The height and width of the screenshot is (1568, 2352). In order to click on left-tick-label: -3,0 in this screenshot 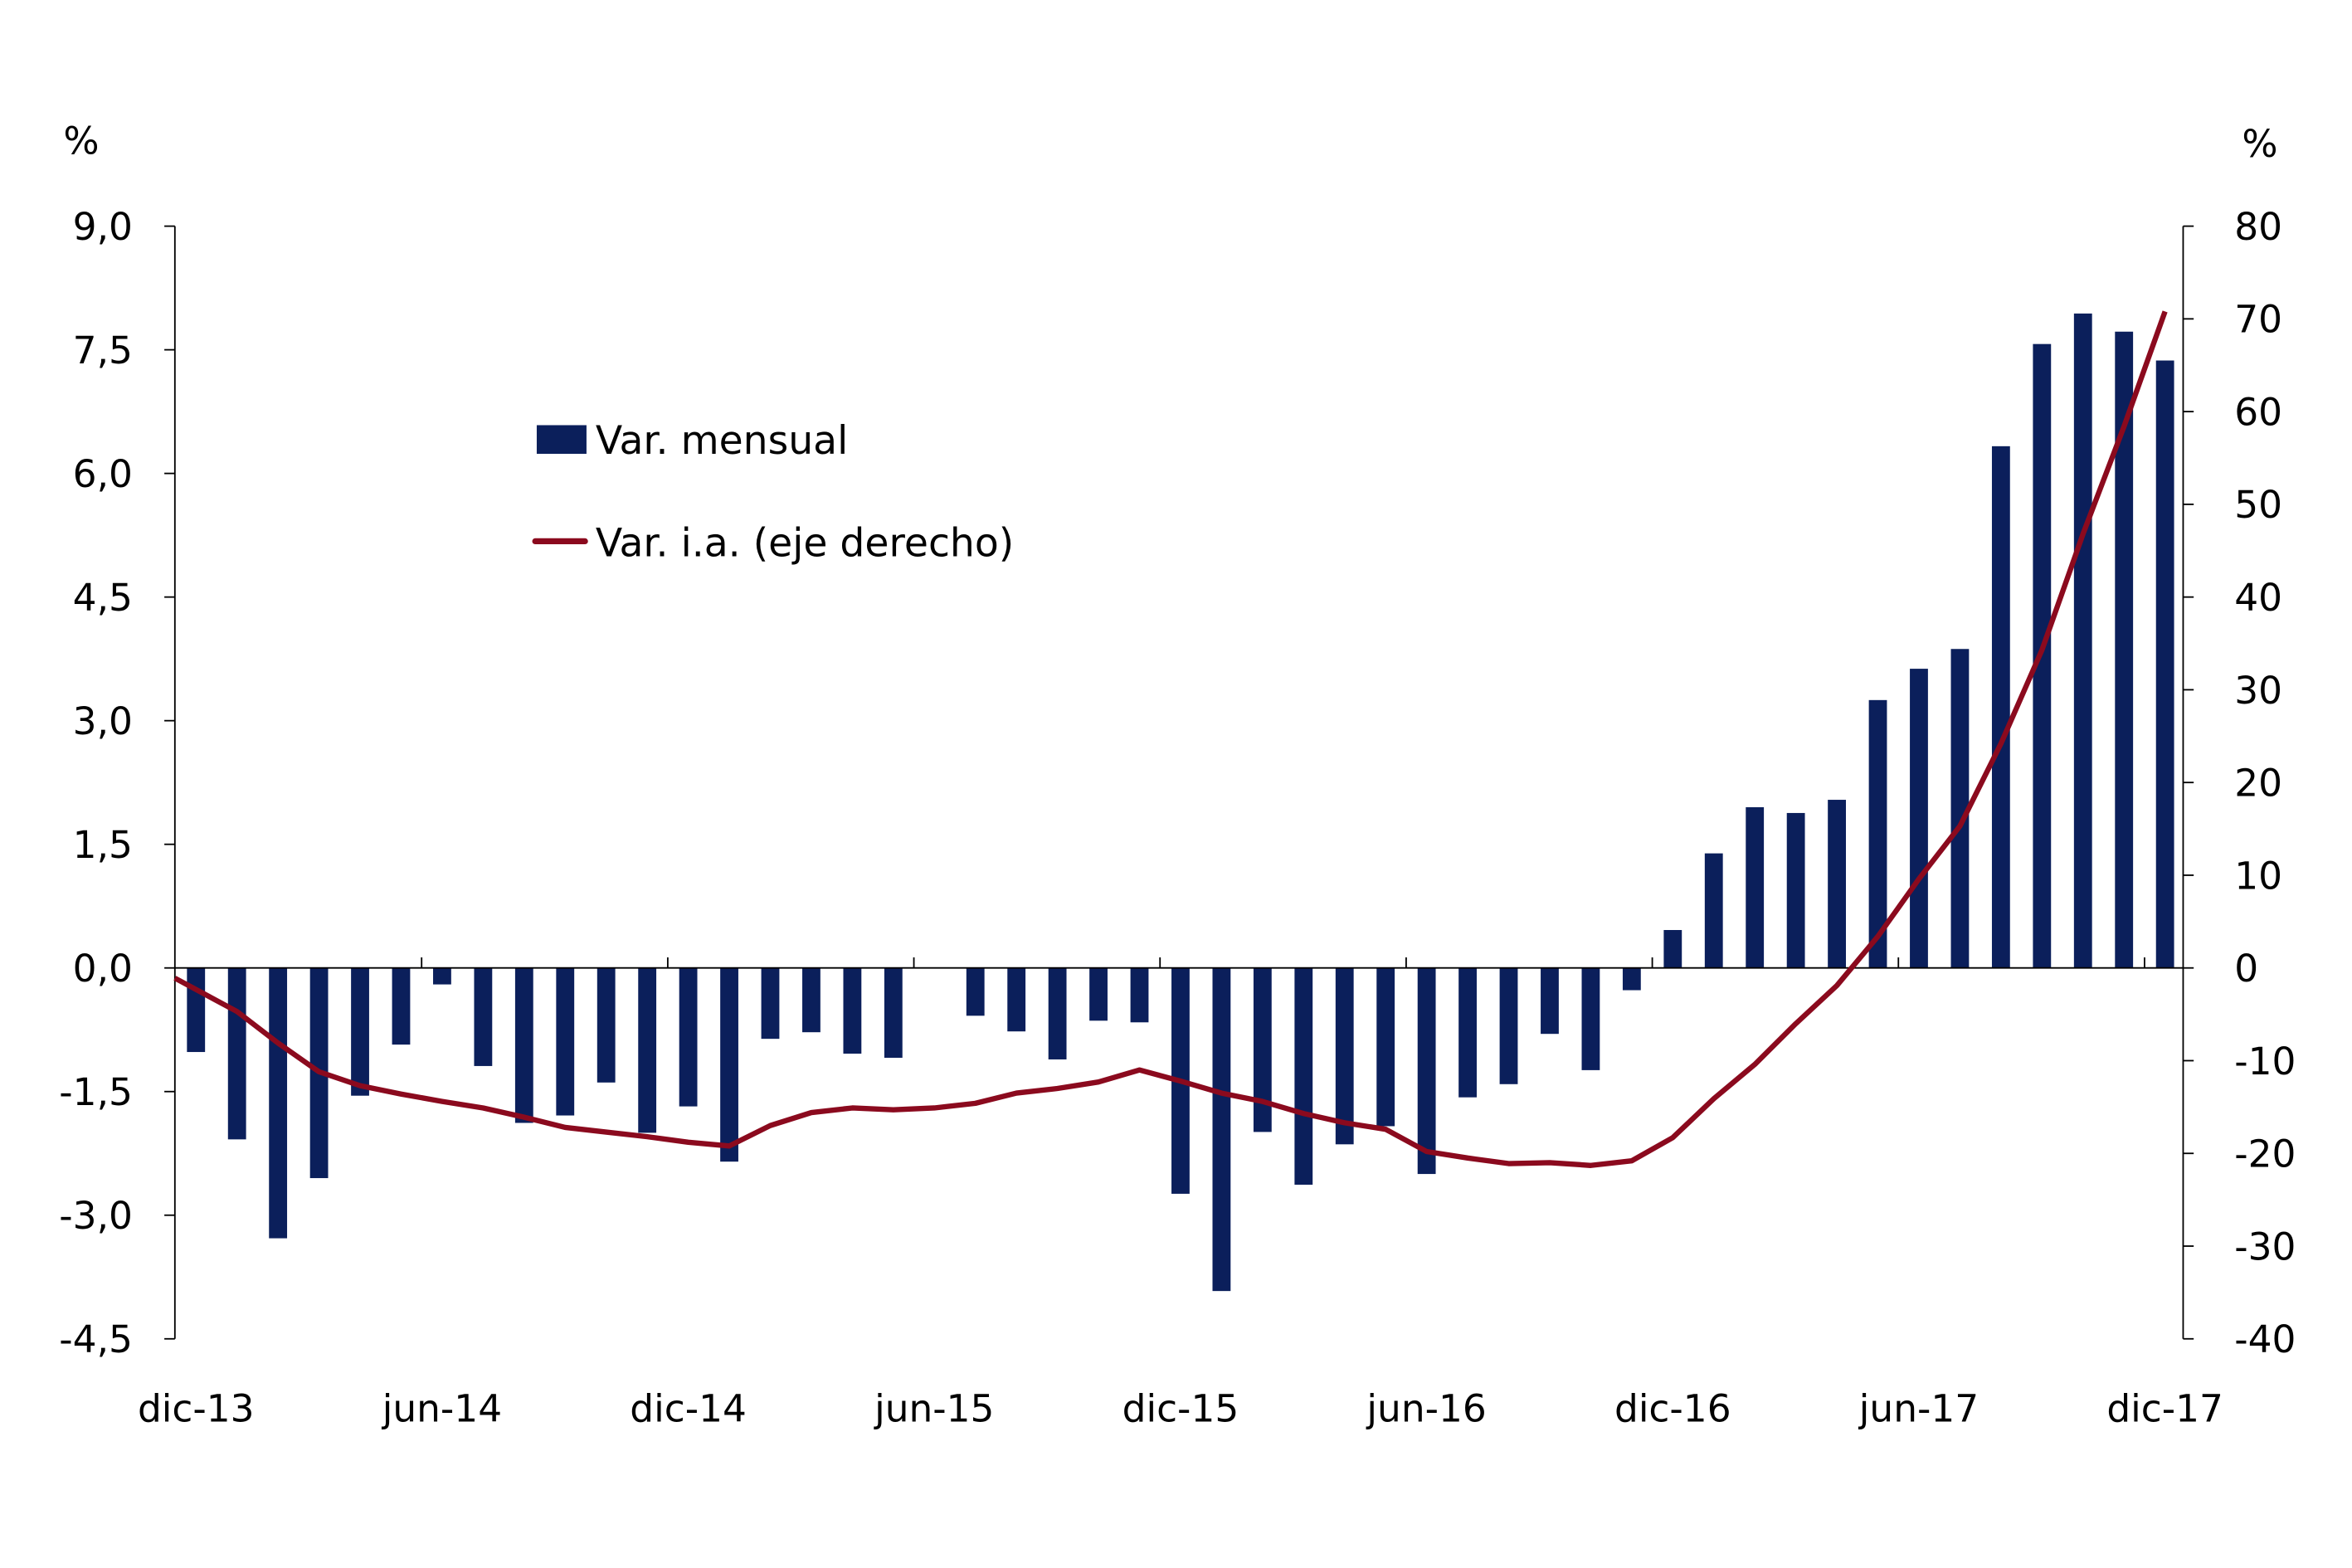, I will do `click(96, 1216)`.